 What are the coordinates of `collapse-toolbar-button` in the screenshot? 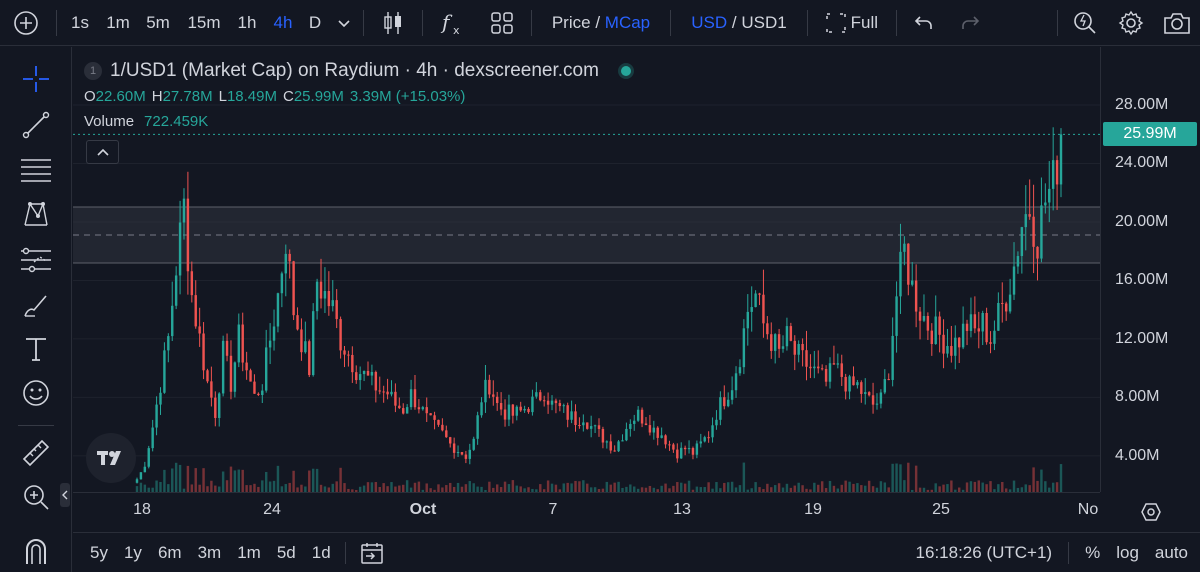 It's located at (65, 495).